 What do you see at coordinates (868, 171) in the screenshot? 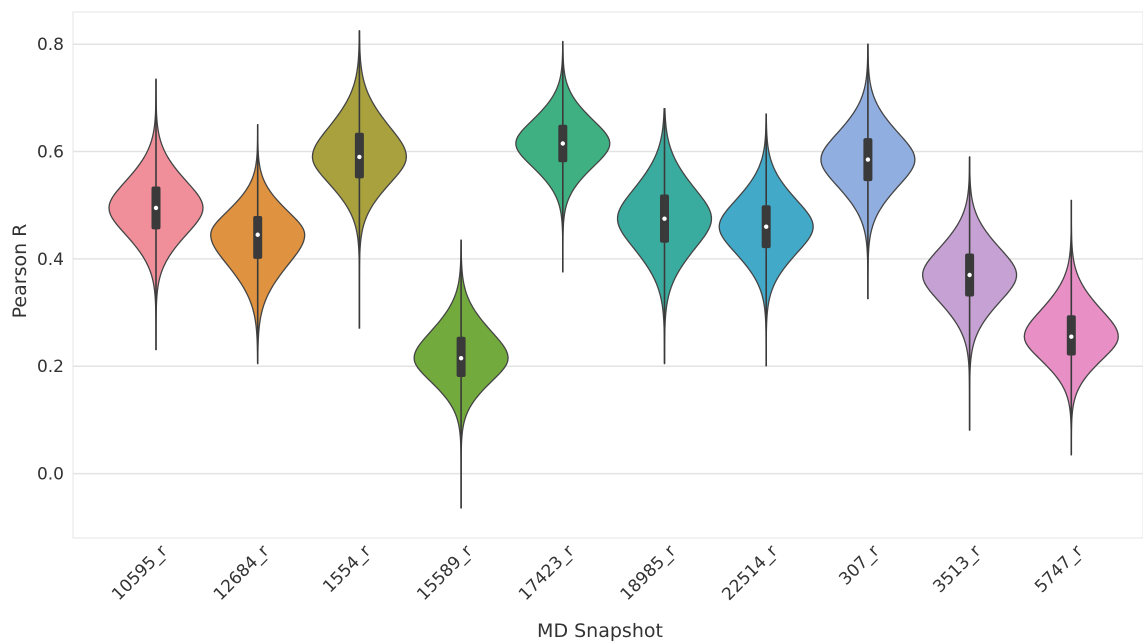
I see `violin-307_r` at bounding box center [868, 171].